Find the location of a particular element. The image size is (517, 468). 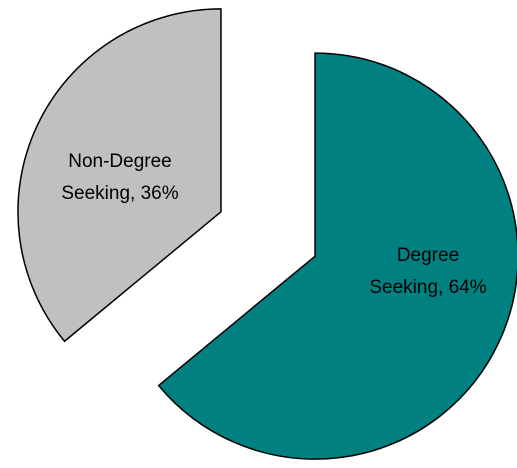

data-label-line: Degree is located at coordinates (428, 255).